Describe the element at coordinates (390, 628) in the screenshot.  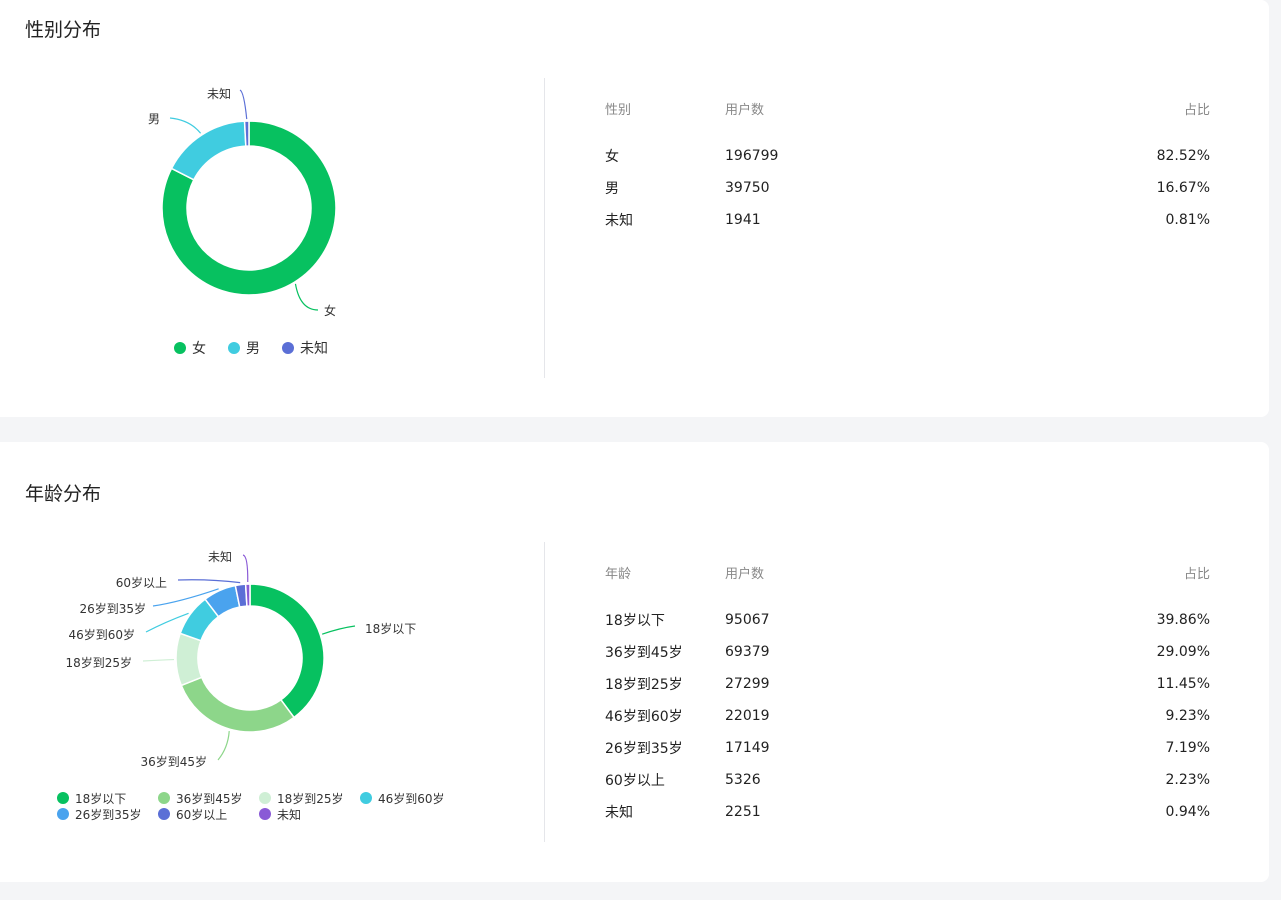
I see `slice-label: 18岁以下` at that location.